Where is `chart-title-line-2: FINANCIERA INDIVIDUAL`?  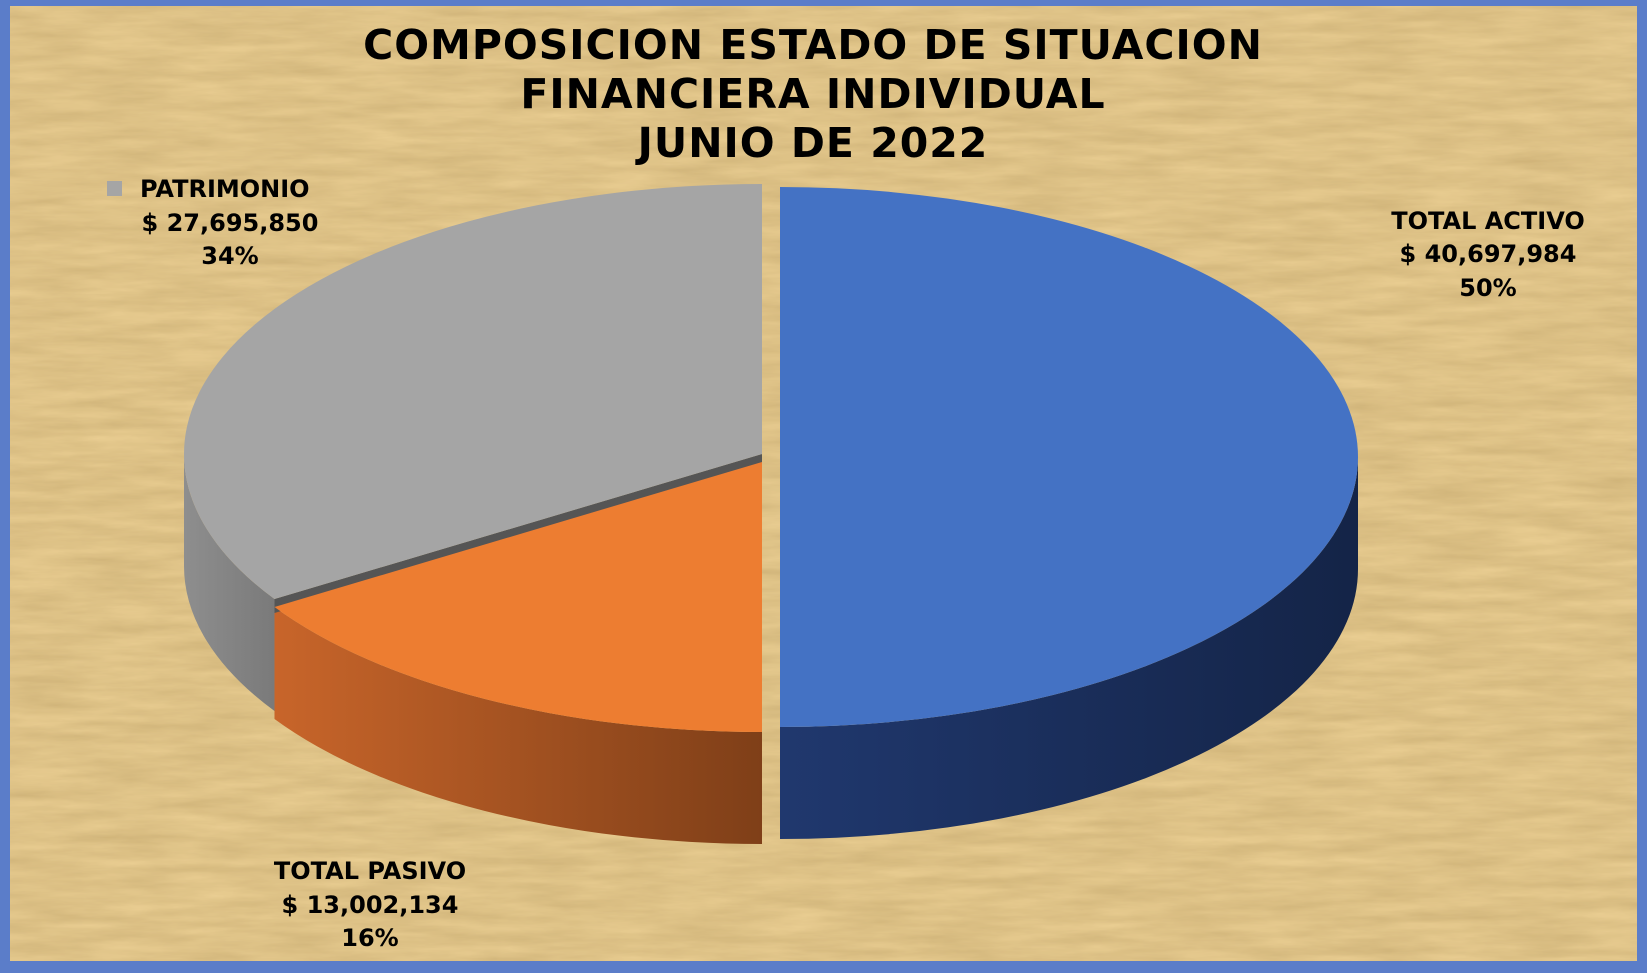 chart-title-line-2: FINANCIERA INDIVIDUAL is located at coordinates (812, 94).